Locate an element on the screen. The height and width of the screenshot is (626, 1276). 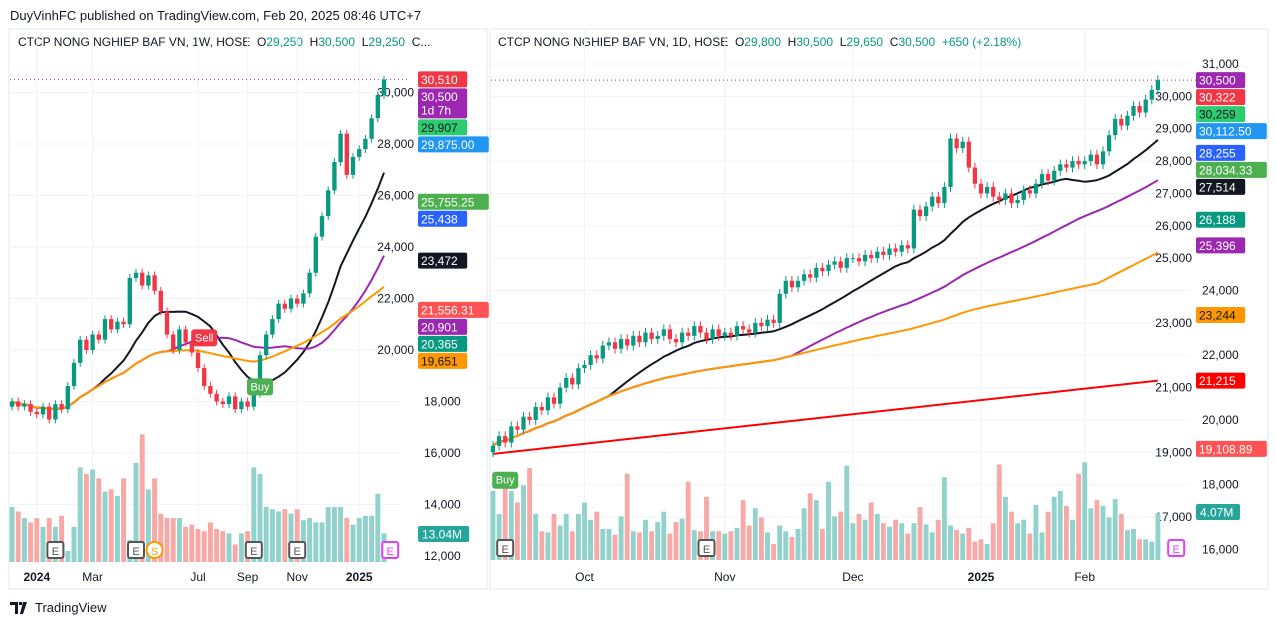
symbol-title: CTCP NONG NGHIEP BAF VN, 1W, HOSE is located at coordinates (134, 42).